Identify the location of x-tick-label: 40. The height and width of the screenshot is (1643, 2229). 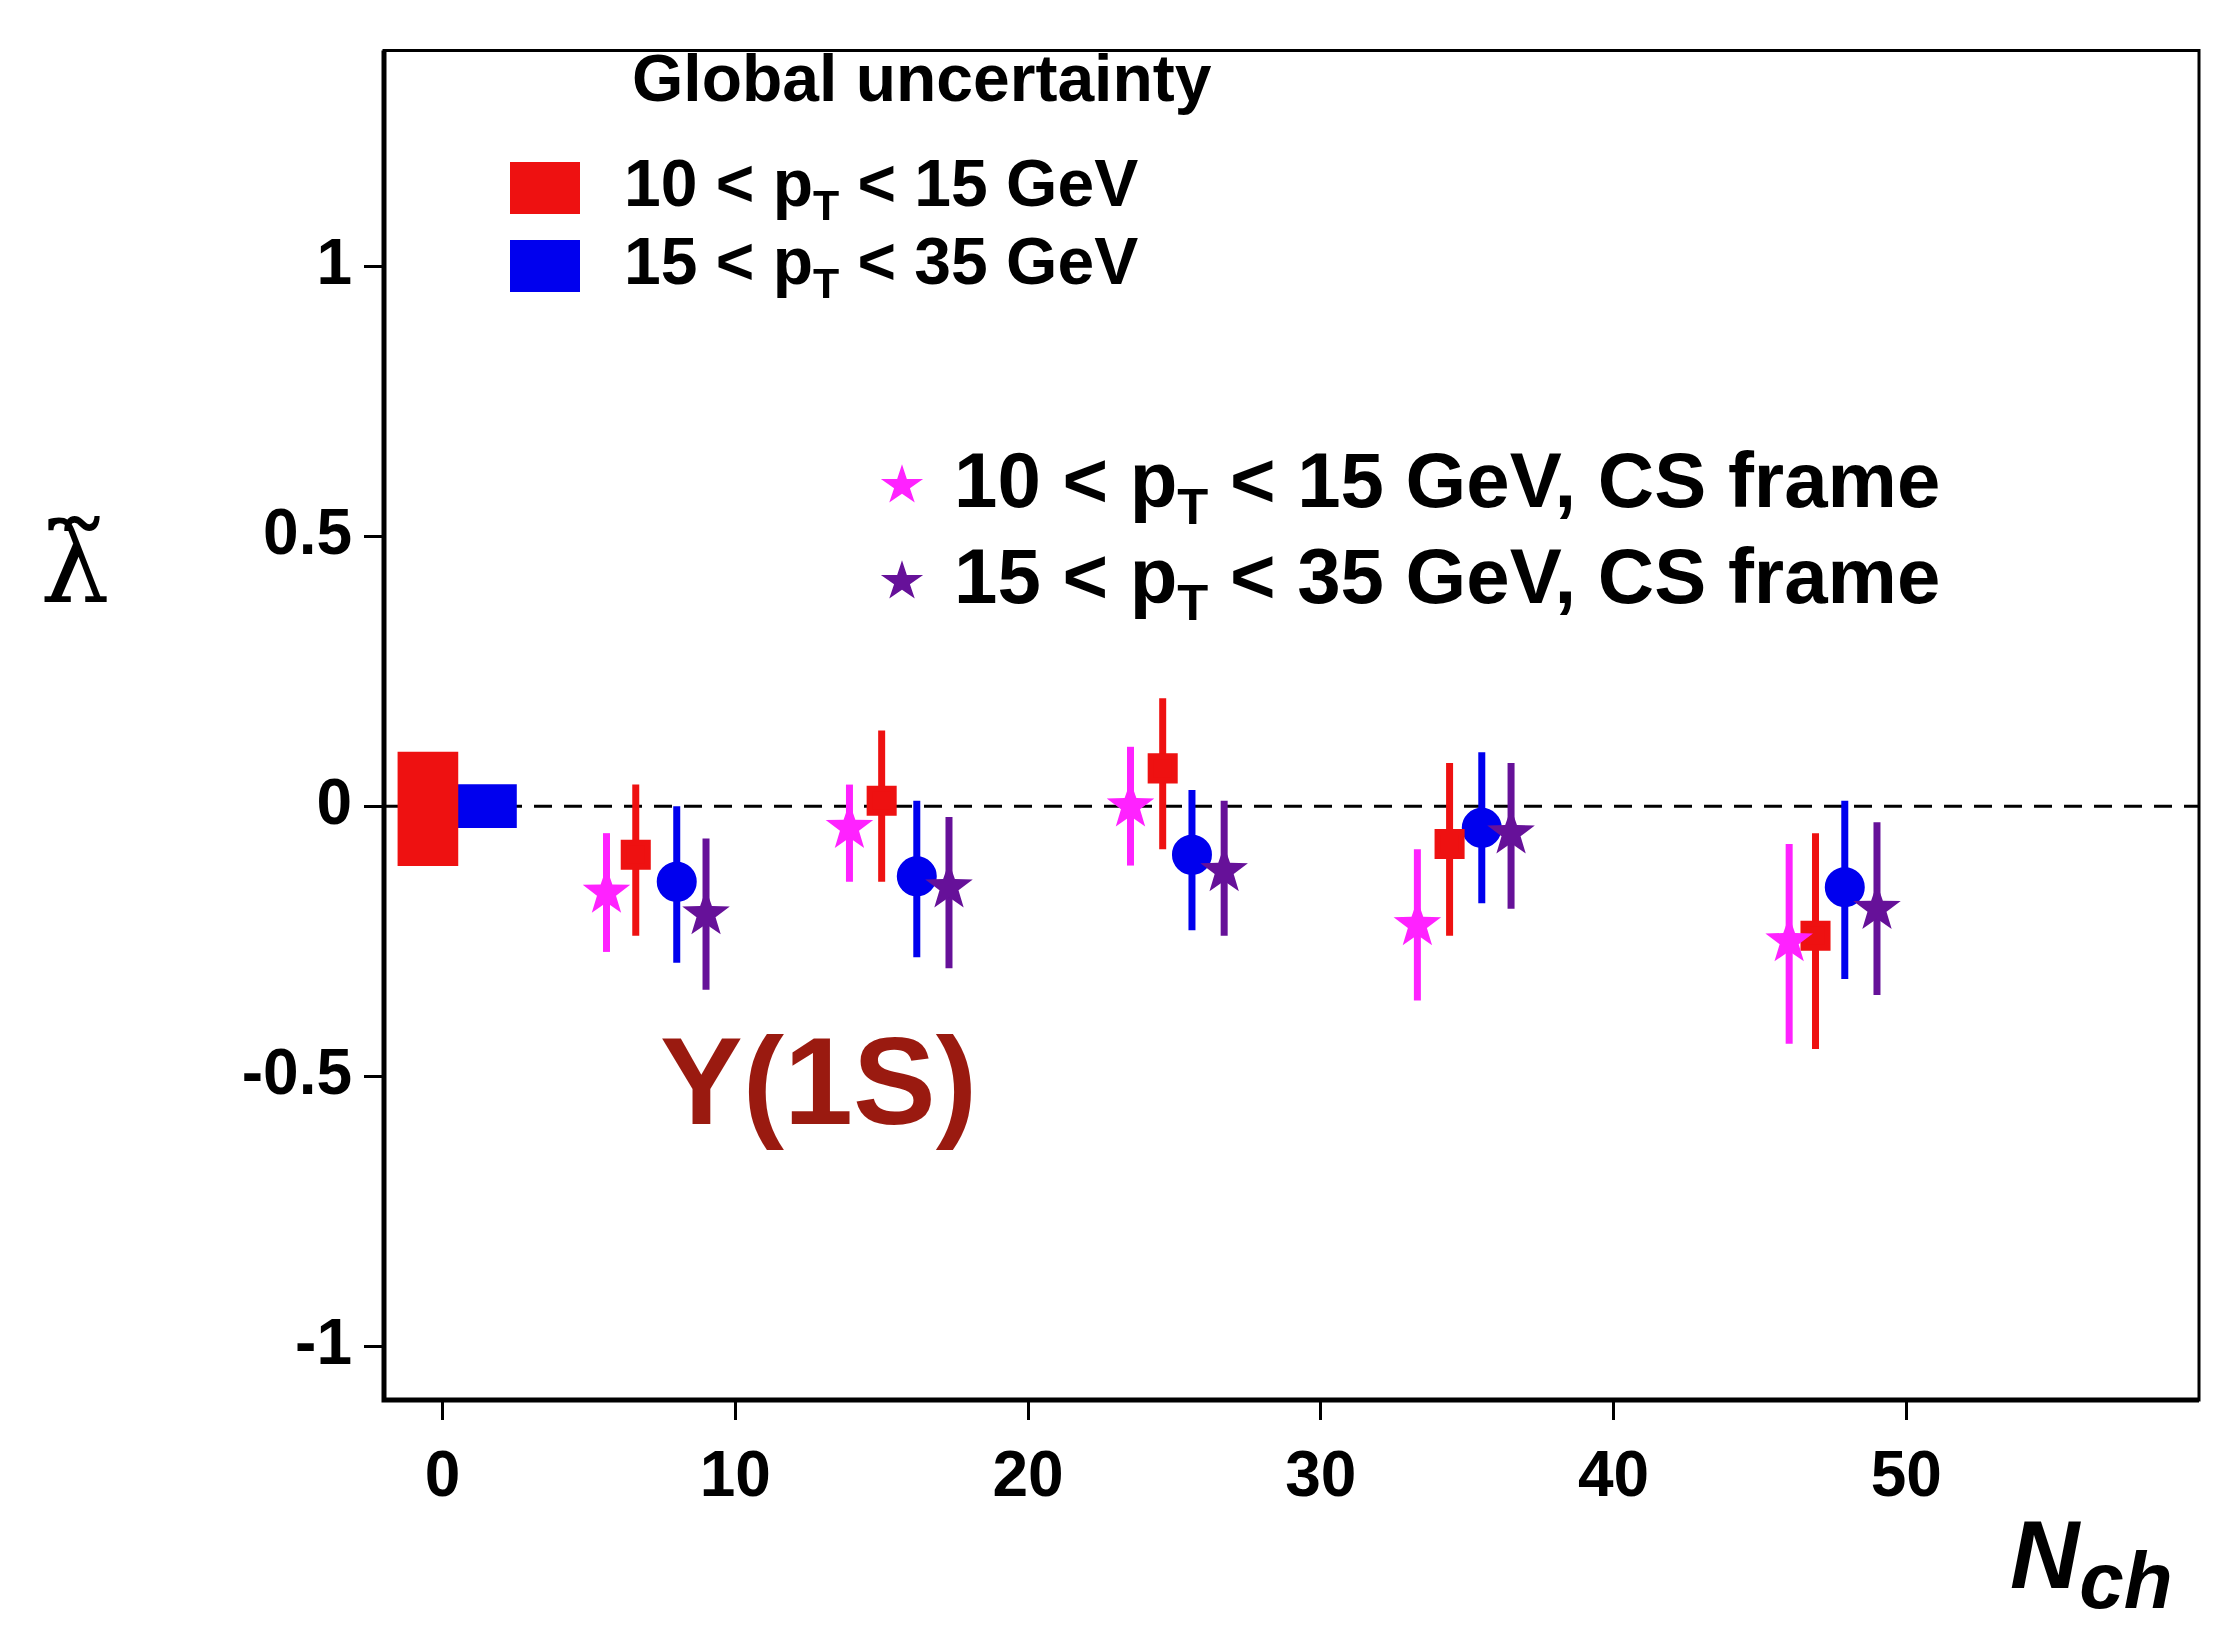
(1613, 1474).